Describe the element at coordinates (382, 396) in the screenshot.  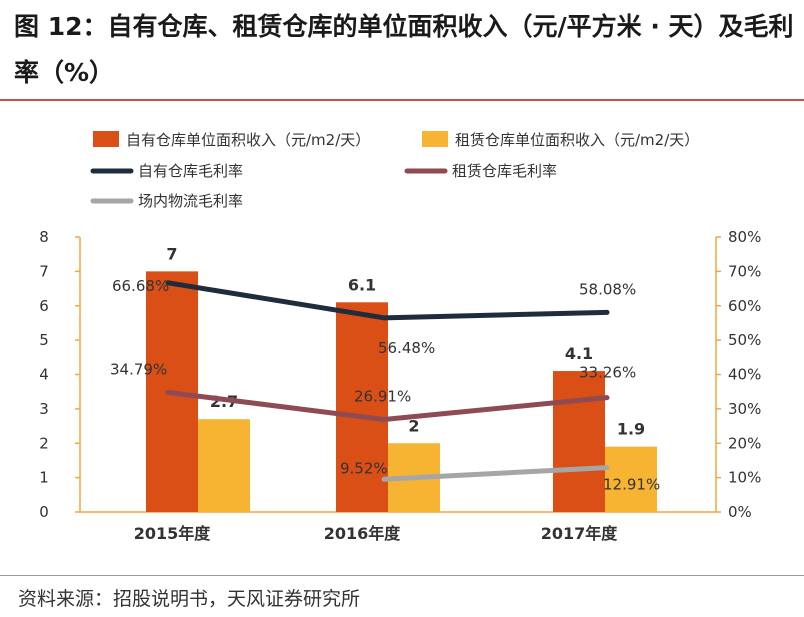
I see `line-value-label: 26.91%` at that location.